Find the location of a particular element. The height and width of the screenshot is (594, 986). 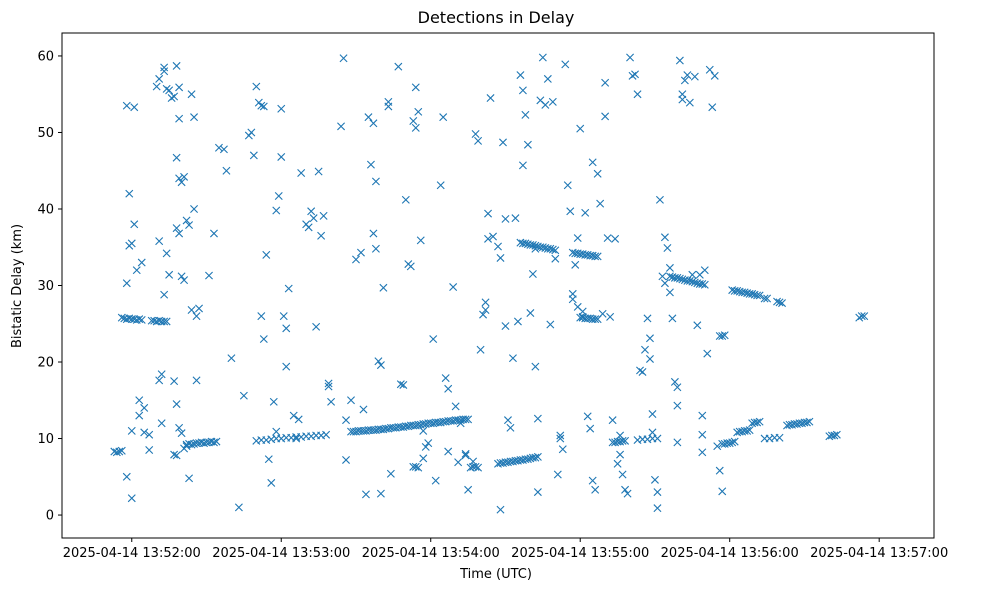

y-tick-label: 10 is located at coordinates (45, 439).